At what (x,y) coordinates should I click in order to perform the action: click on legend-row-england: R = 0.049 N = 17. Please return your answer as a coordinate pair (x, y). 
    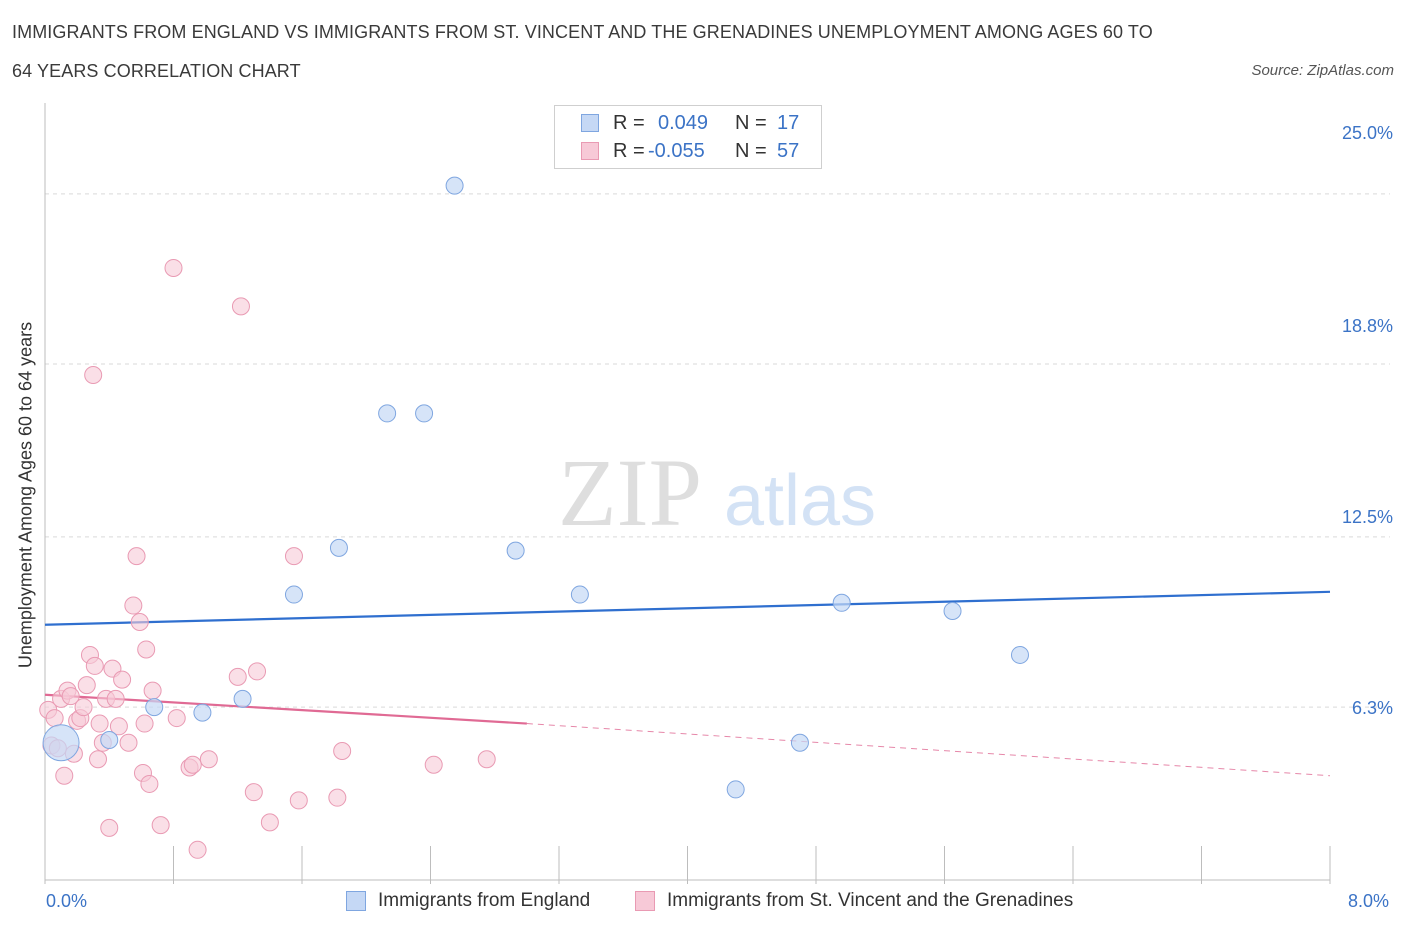
    Looking at the image, I should click on (688, 124).